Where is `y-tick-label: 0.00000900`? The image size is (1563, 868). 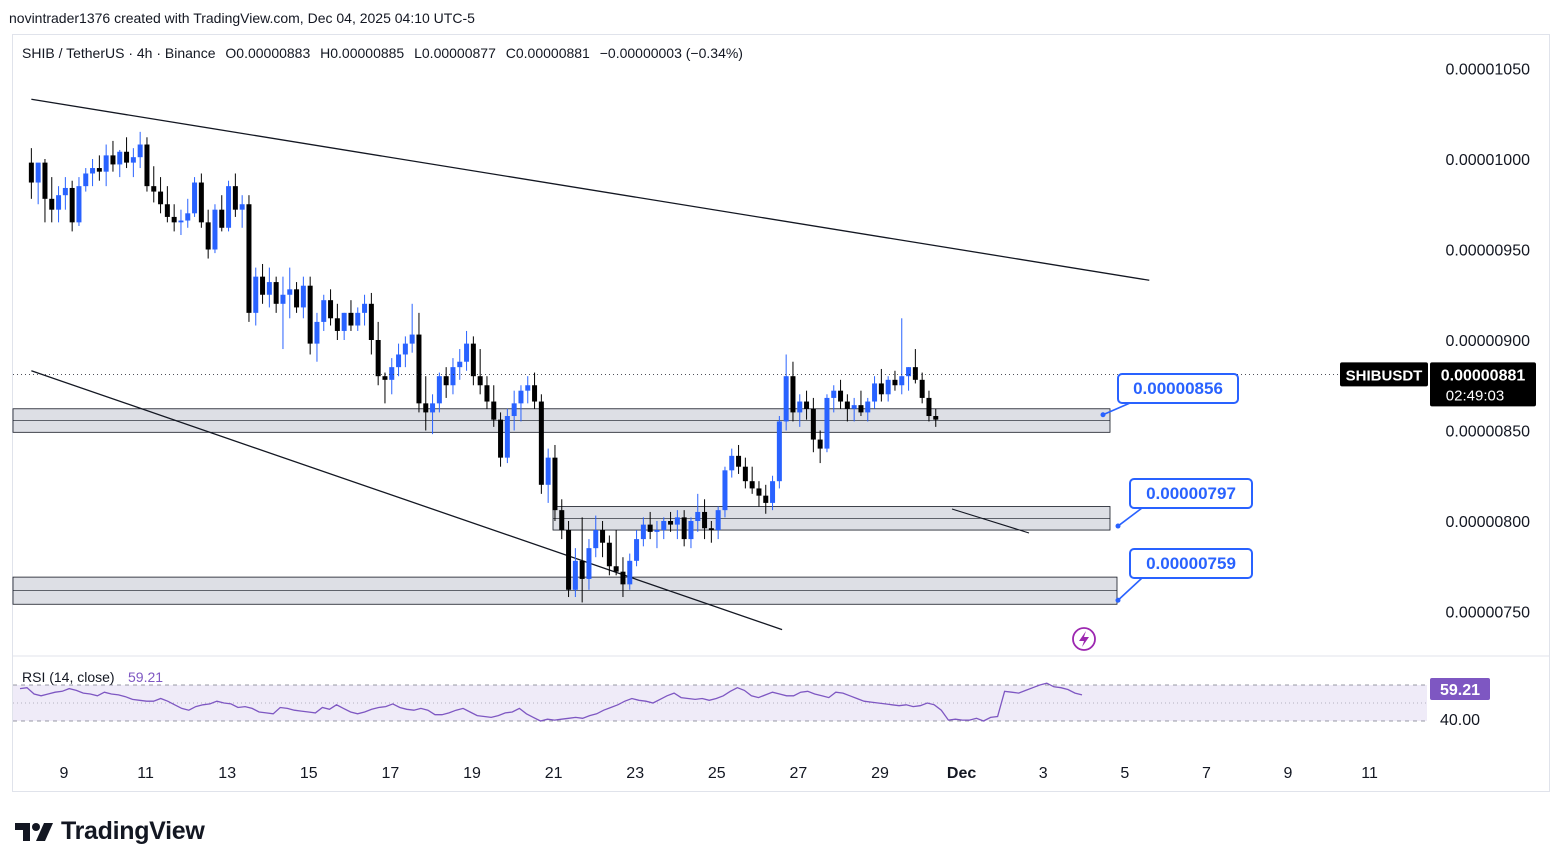 y-tick-label: 0.00000900 is located at coordinates (1487, 341).